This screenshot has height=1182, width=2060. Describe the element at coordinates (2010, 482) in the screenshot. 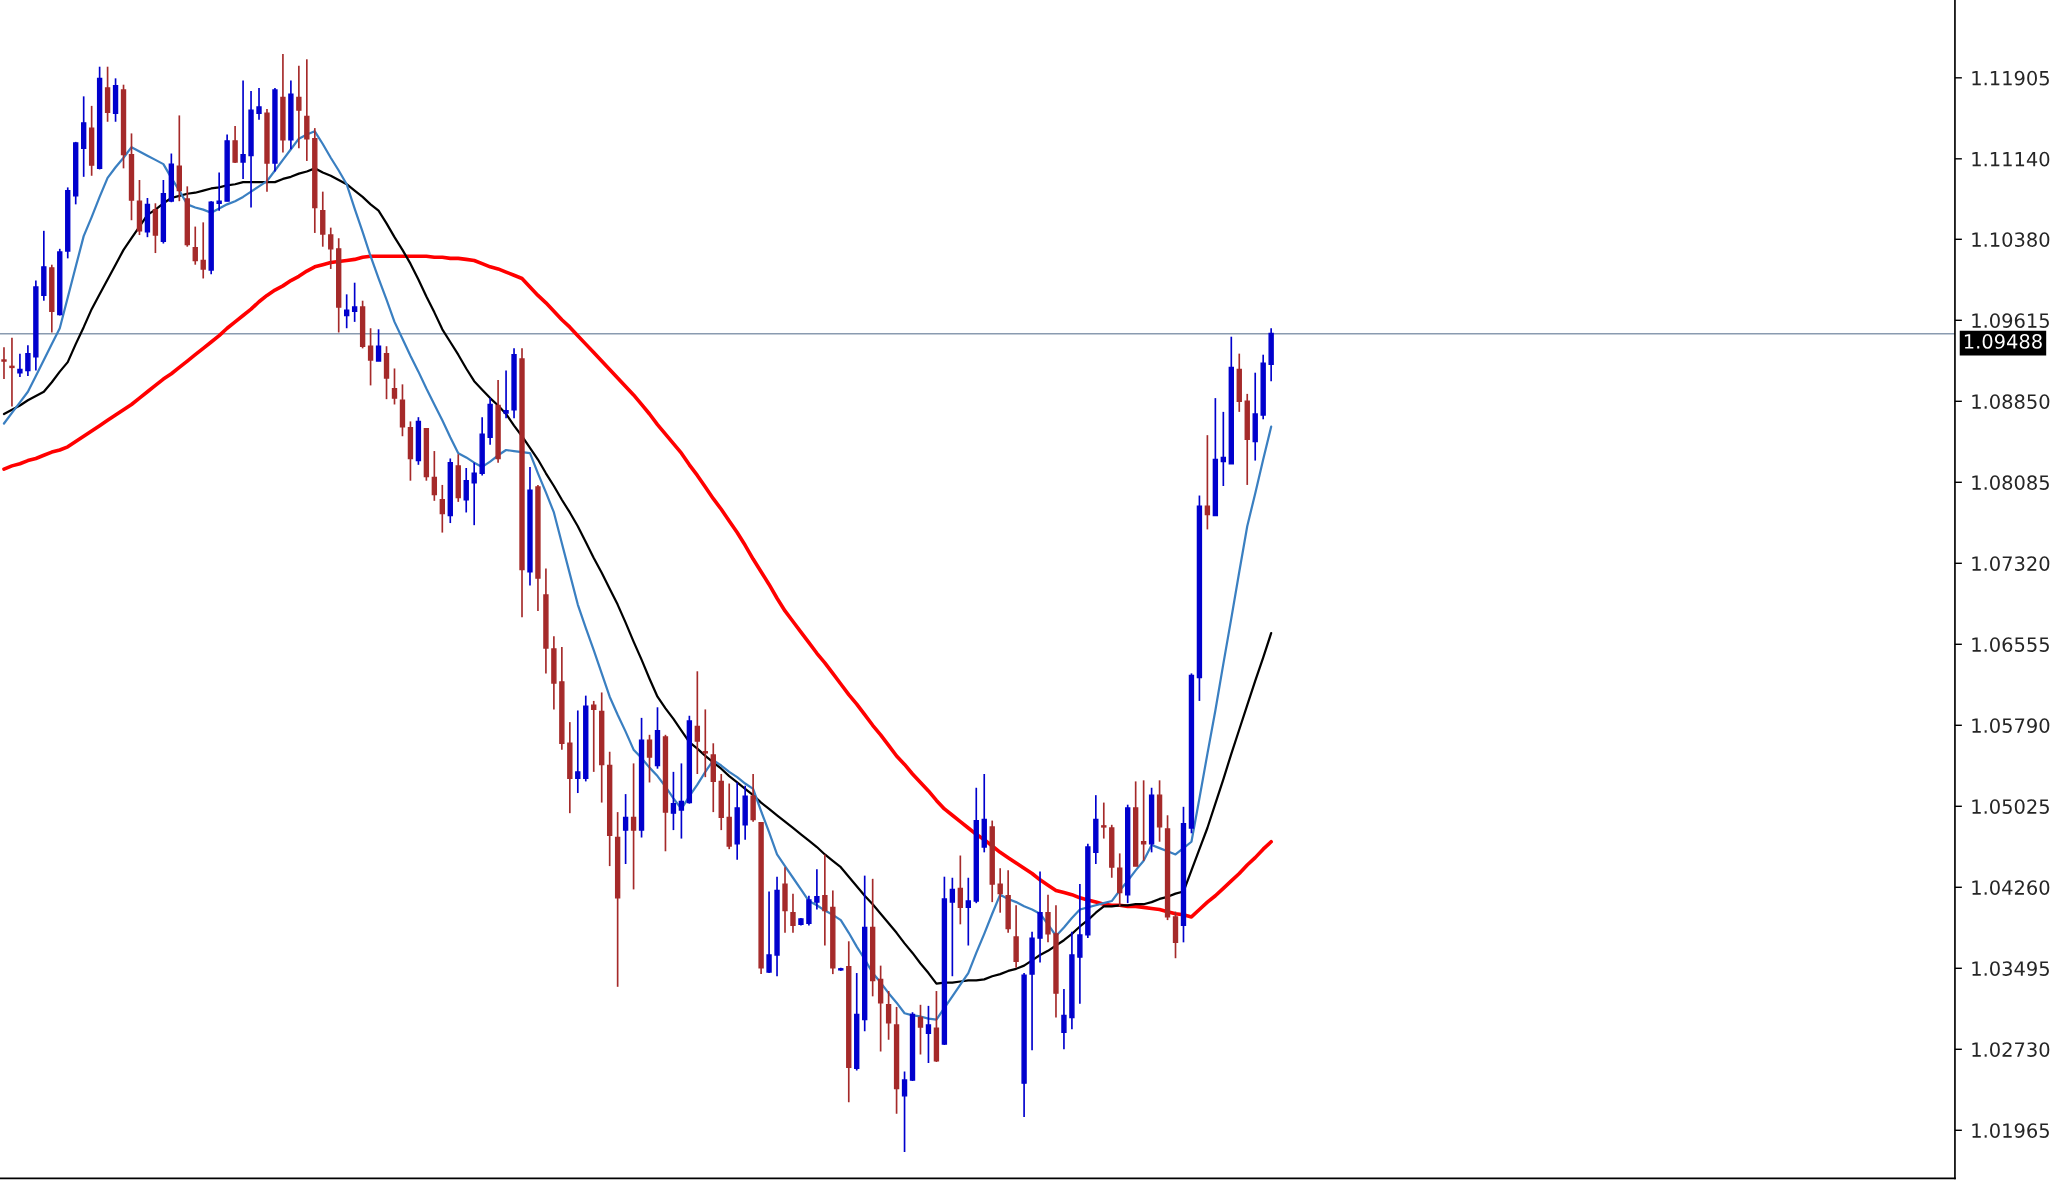

I see `y-tick-label: 1.08085` at that location.